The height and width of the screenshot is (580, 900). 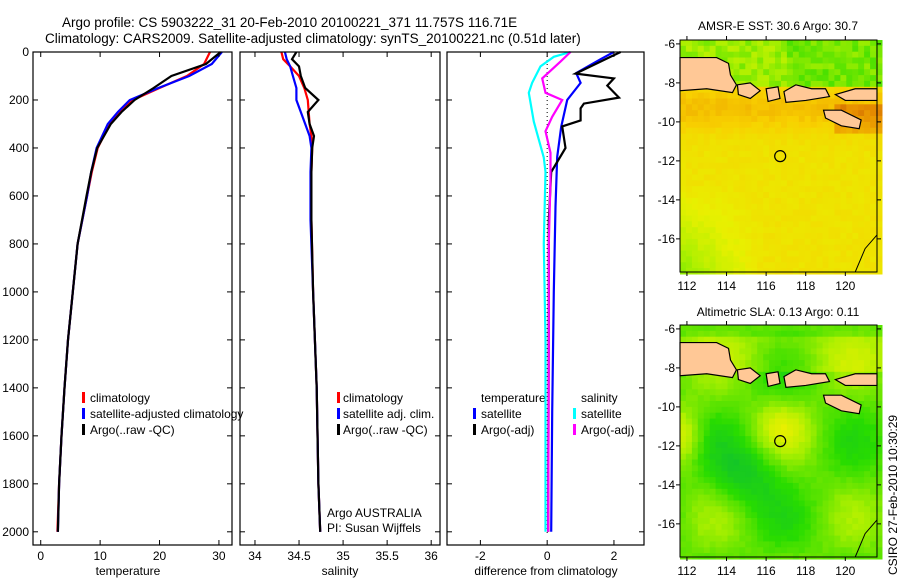 I want to click on y-tick-label: 0, so click(x=25, y=52).